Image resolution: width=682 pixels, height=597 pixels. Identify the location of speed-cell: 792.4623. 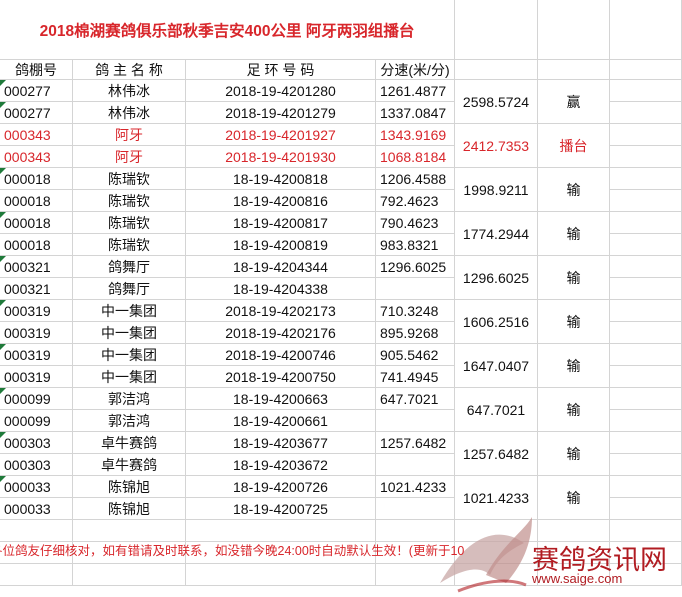
(415, 201).